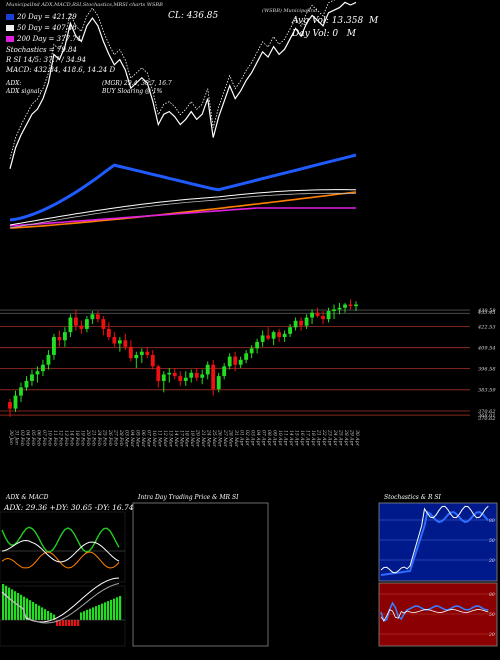  Describe the element at coordinates (492, 595) in the screenshot. I see `rsi-tick: 80` at that location.